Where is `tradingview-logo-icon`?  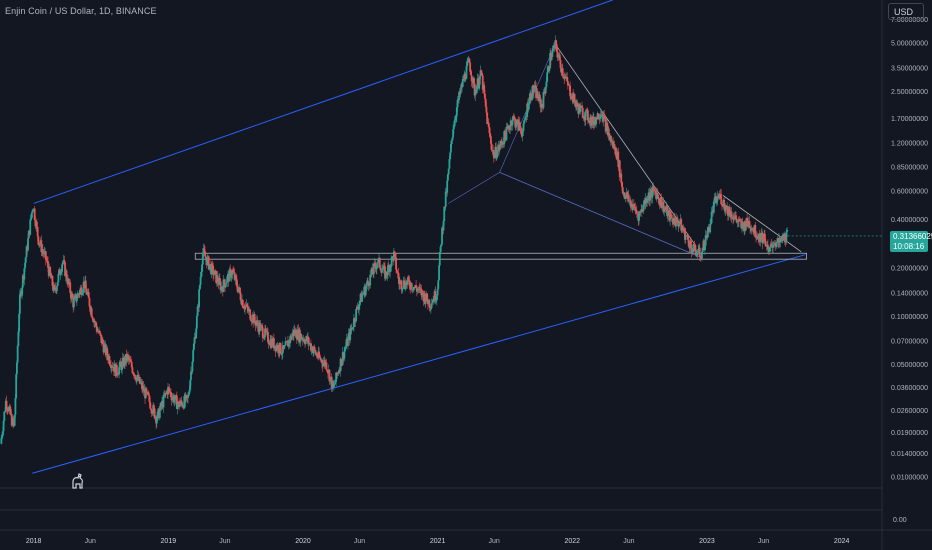
tradingview-logo-icon is located at coordinates (78, 481).